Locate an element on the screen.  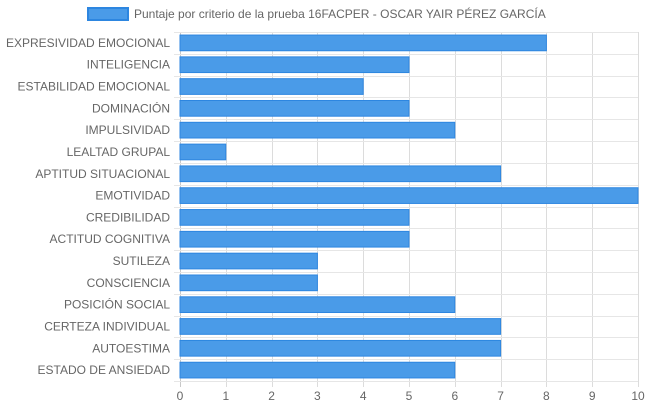
category-label: POSICIÓN SOCIAL is located at coordinates (117, 304).